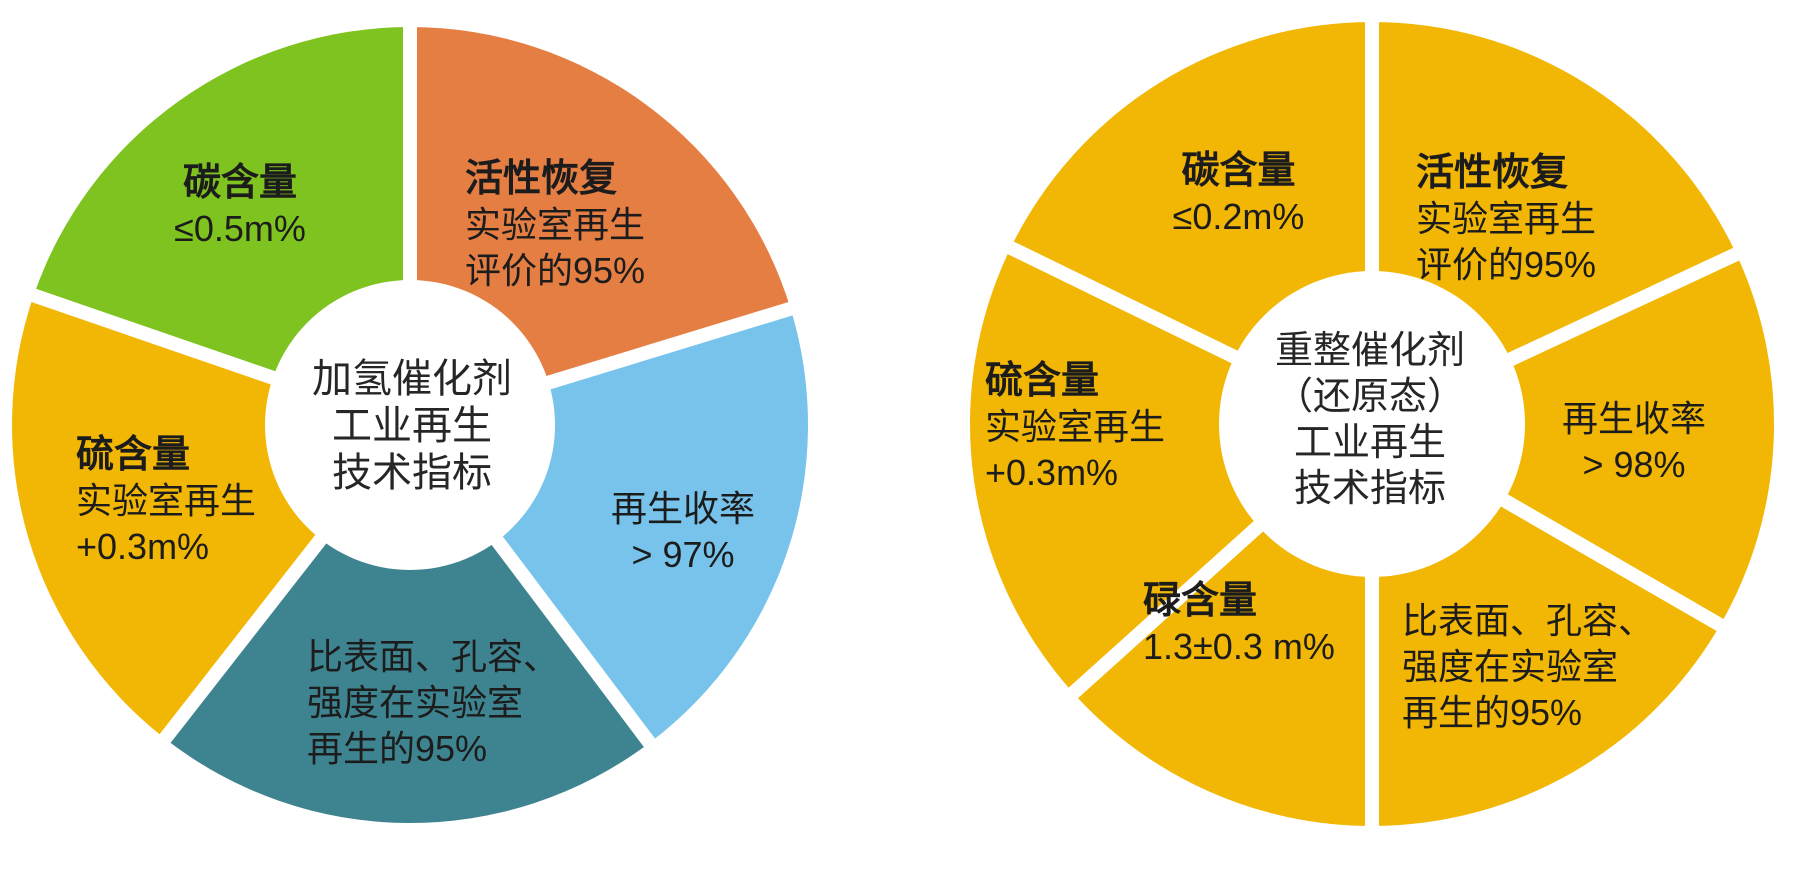  Describe the element at coordinates (1573, 439) in the screenshot. I see `segment-regen-yield` at that location.